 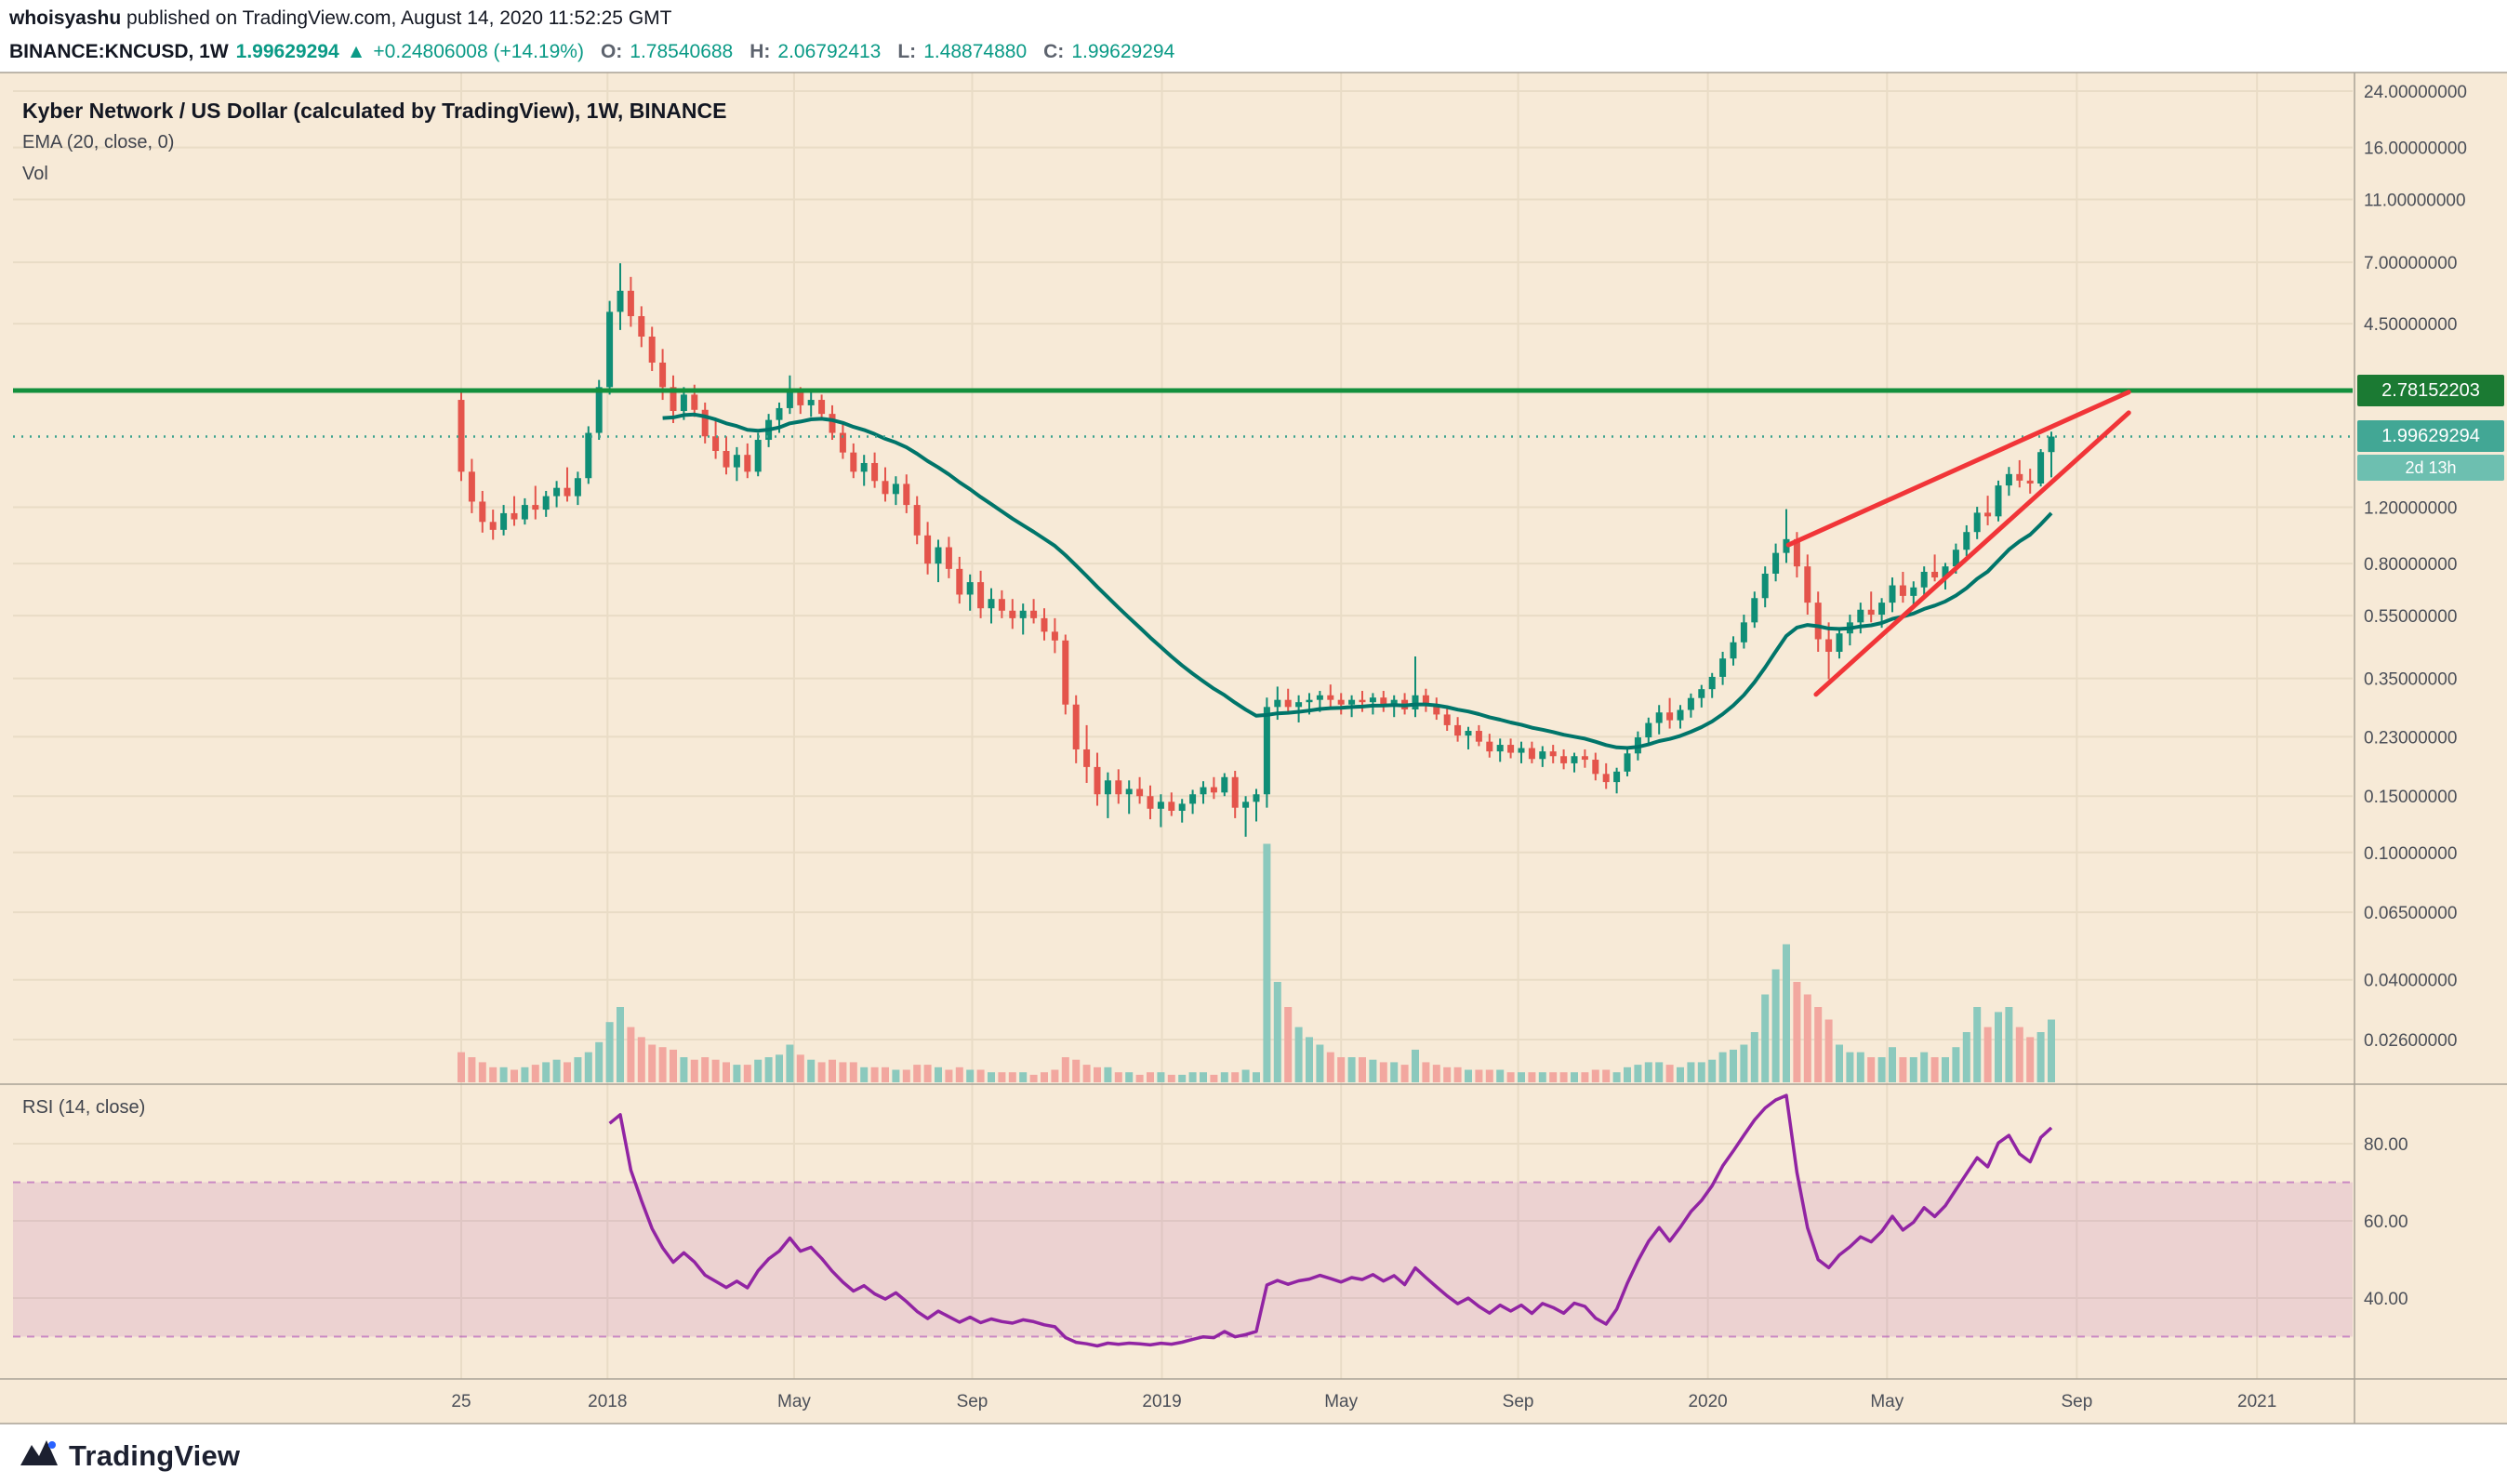 I want to click on price-tick-label: 0.04000000, so click(x=2410, y=981).